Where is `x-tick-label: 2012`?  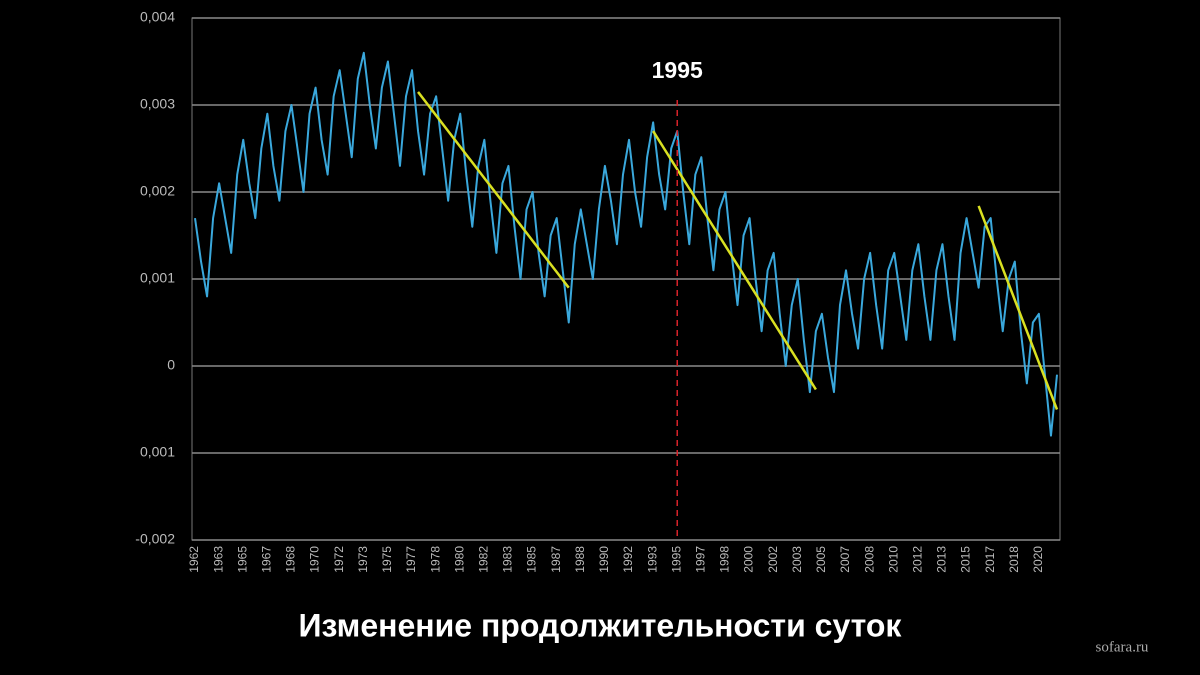
x-tick-label: 2012 is located at coordinates (918, 559).